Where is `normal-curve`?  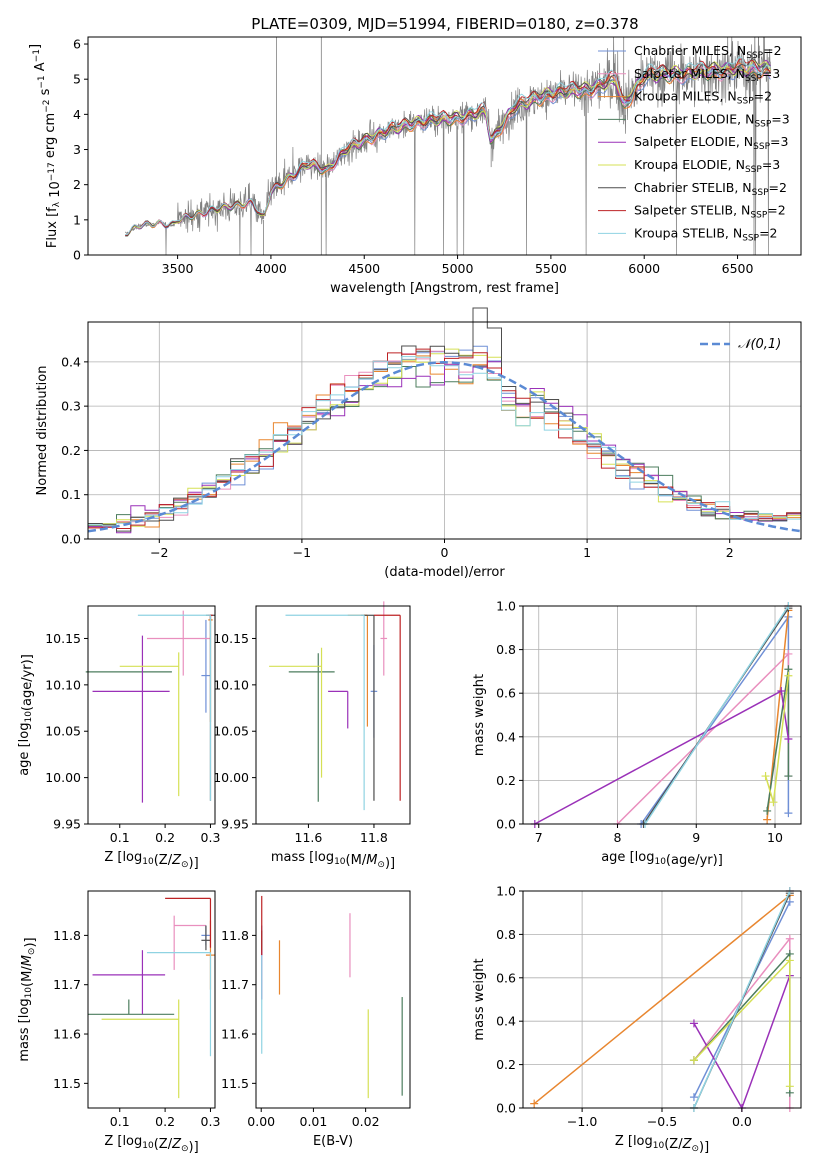 normal-curve is located at coordinates (444, 447).